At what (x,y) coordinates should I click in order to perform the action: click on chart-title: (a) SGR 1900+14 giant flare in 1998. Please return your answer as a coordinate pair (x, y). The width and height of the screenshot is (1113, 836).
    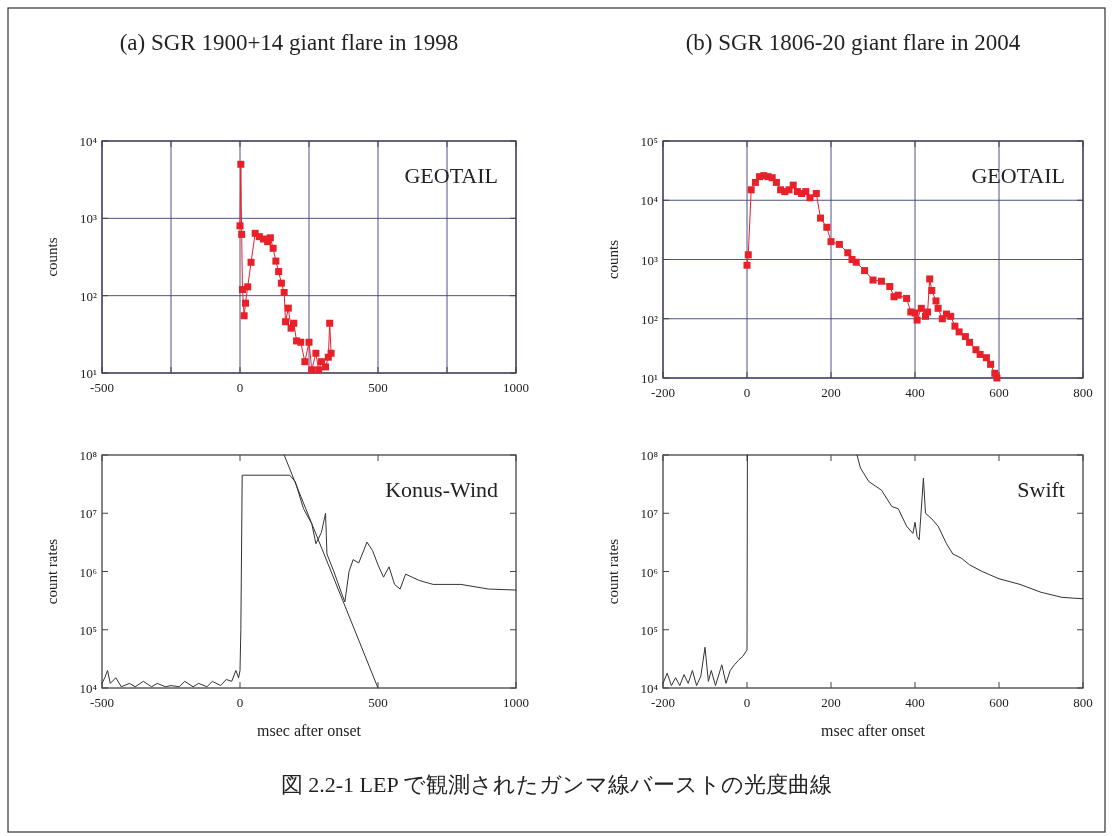
    Looking at the image, I should click on (289, 42).